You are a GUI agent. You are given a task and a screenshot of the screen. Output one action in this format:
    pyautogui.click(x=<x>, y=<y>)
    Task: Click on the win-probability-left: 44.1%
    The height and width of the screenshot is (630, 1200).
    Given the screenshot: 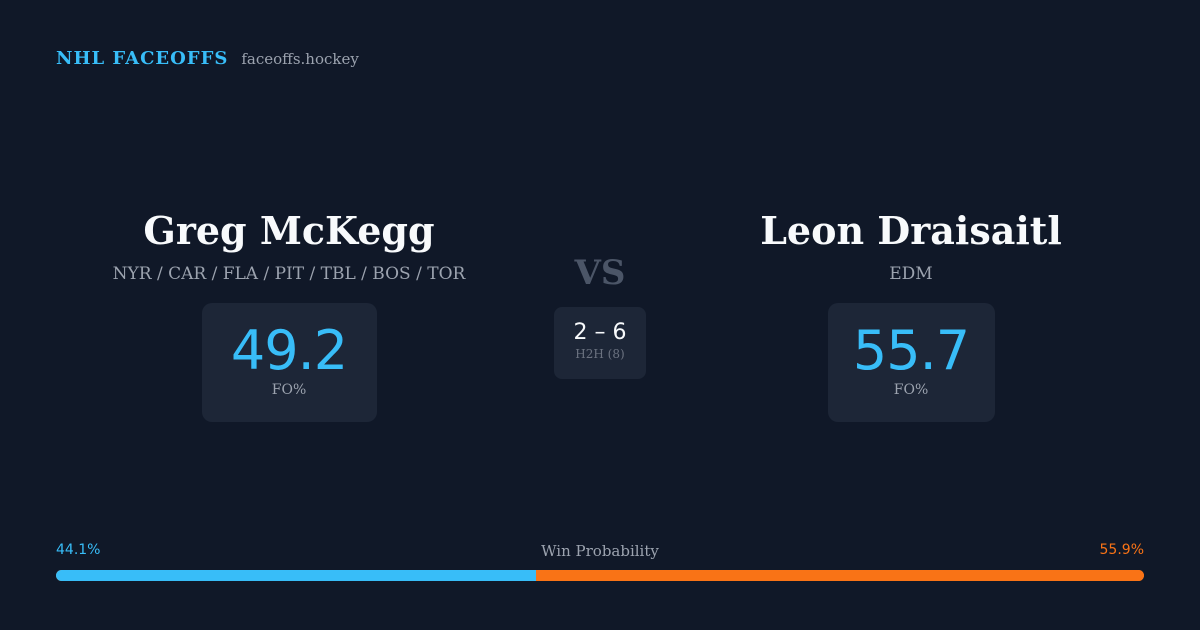 What is the action you would take?
    pyautogui.click(x=78, y=550)
    